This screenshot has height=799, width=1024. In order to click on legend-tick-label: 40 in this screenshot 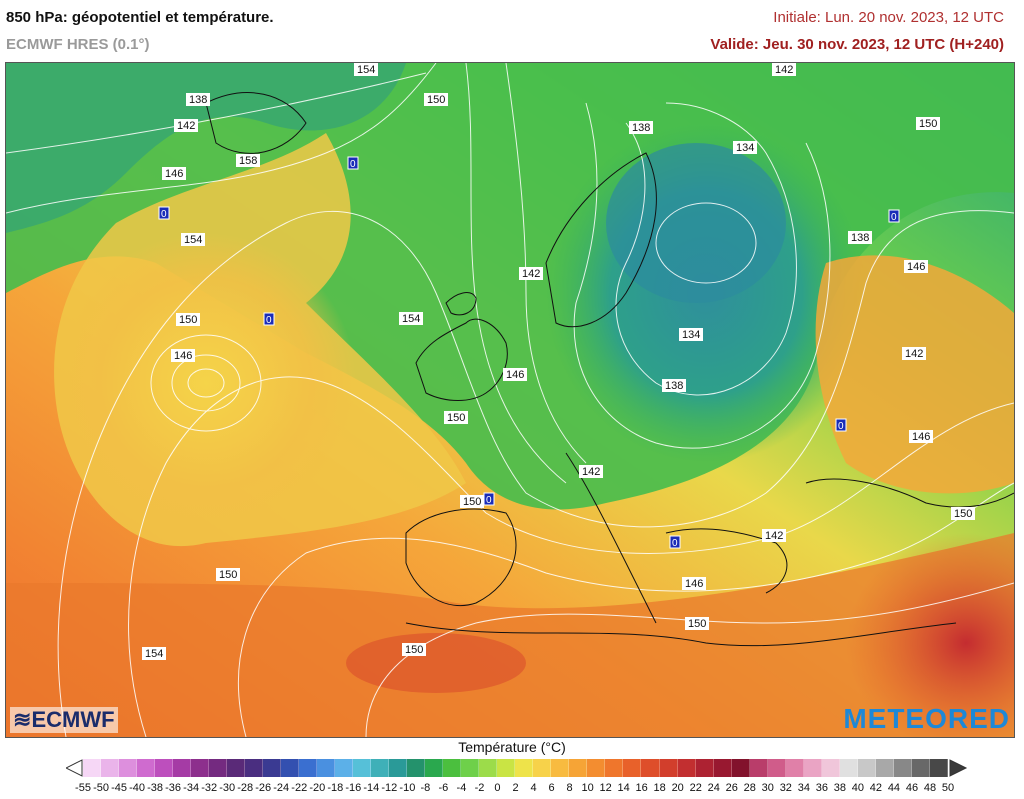, I will do `click(858, 788)`.